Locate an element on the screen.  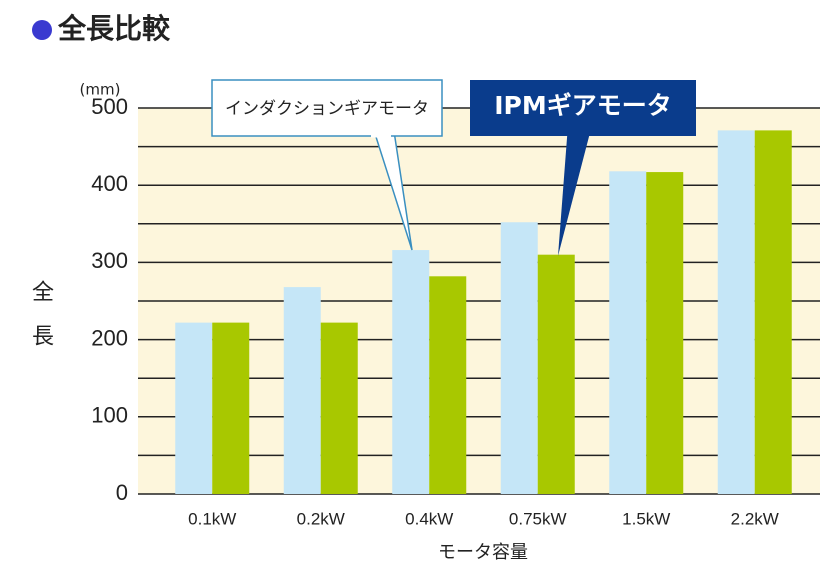
y-tick-label: 200 is located at coordinates (109, 337).